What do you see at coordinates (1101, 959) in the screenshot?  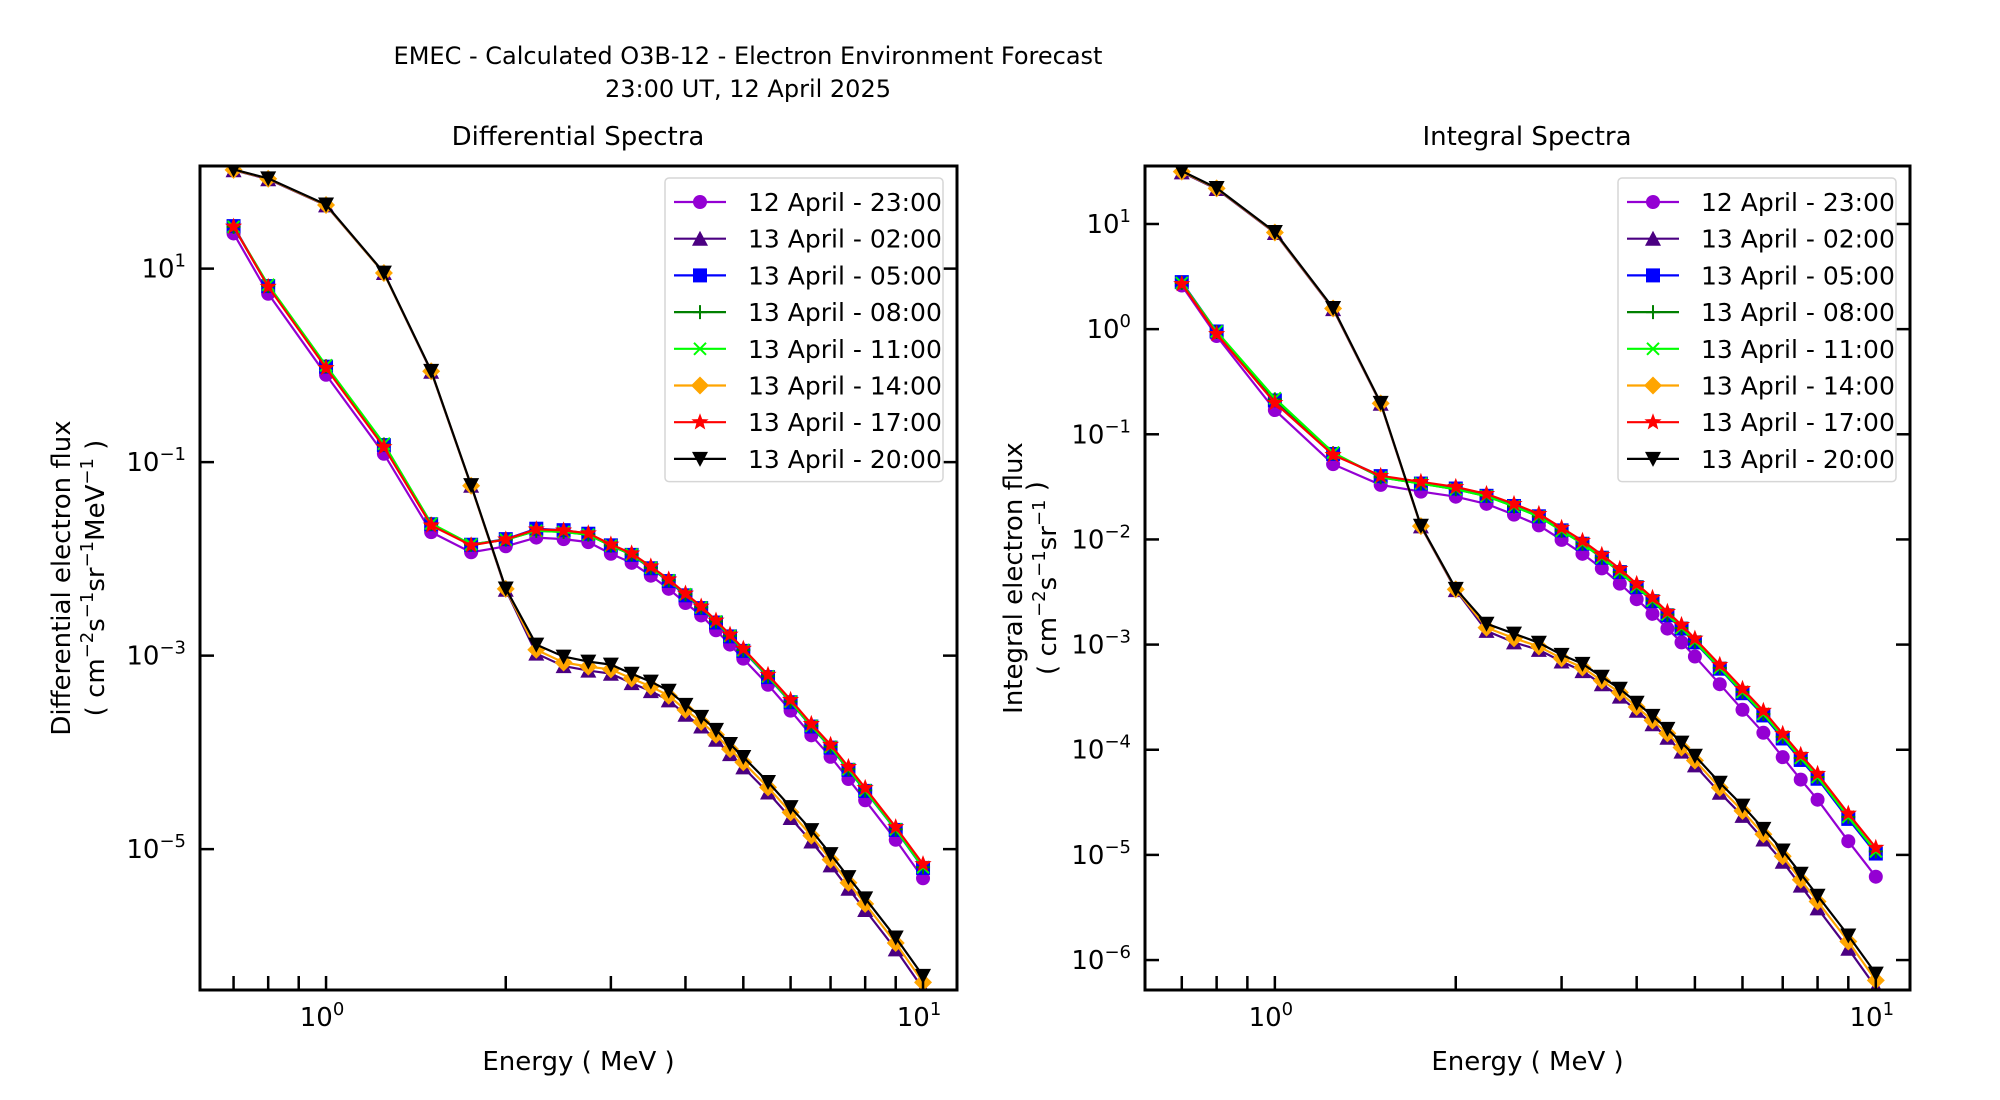 I see `y-tick-label: 10⁻⁶` at bounding box center [1101, 959].